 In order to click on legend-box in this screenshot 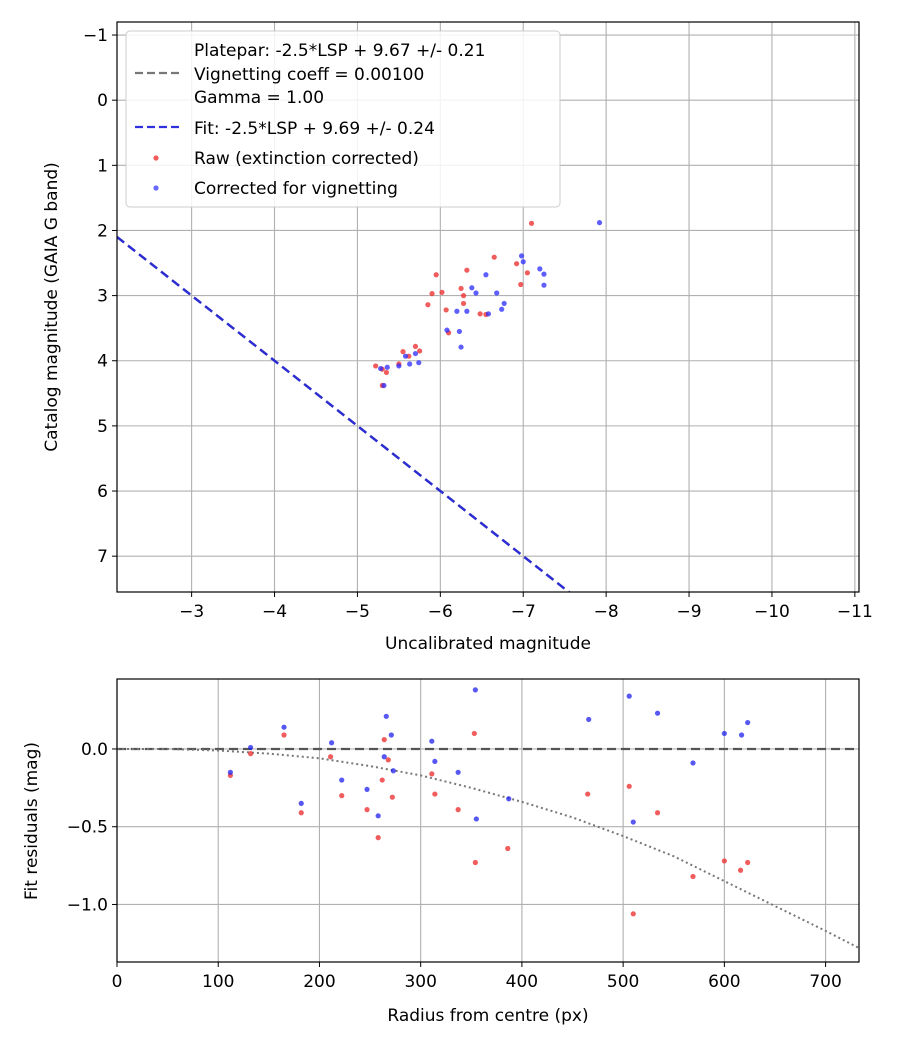, I will do `click(343, 119)`.